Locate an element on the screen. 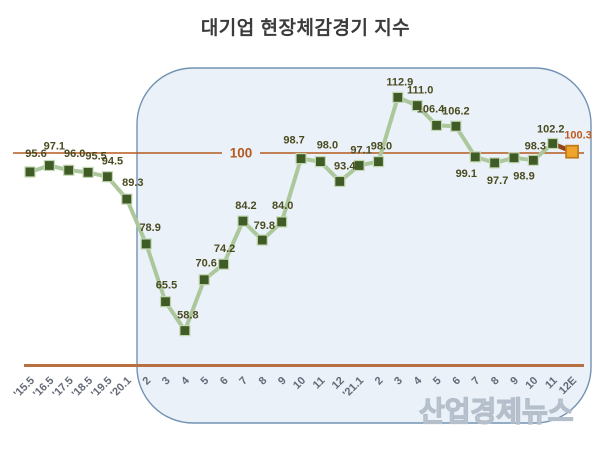  data-point-label: 78.9 is located at coordinates (149, 228).